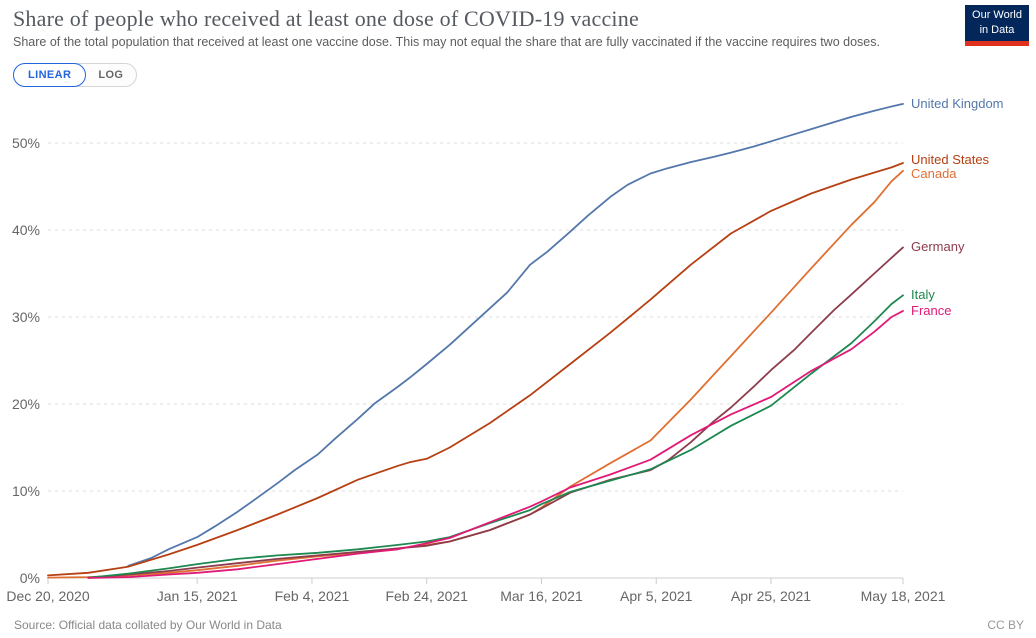 The height and width of the screenshot is (638, 1036). I want to click on x-axis-tick-label: Apr 25, 2021, so click(771, 596).